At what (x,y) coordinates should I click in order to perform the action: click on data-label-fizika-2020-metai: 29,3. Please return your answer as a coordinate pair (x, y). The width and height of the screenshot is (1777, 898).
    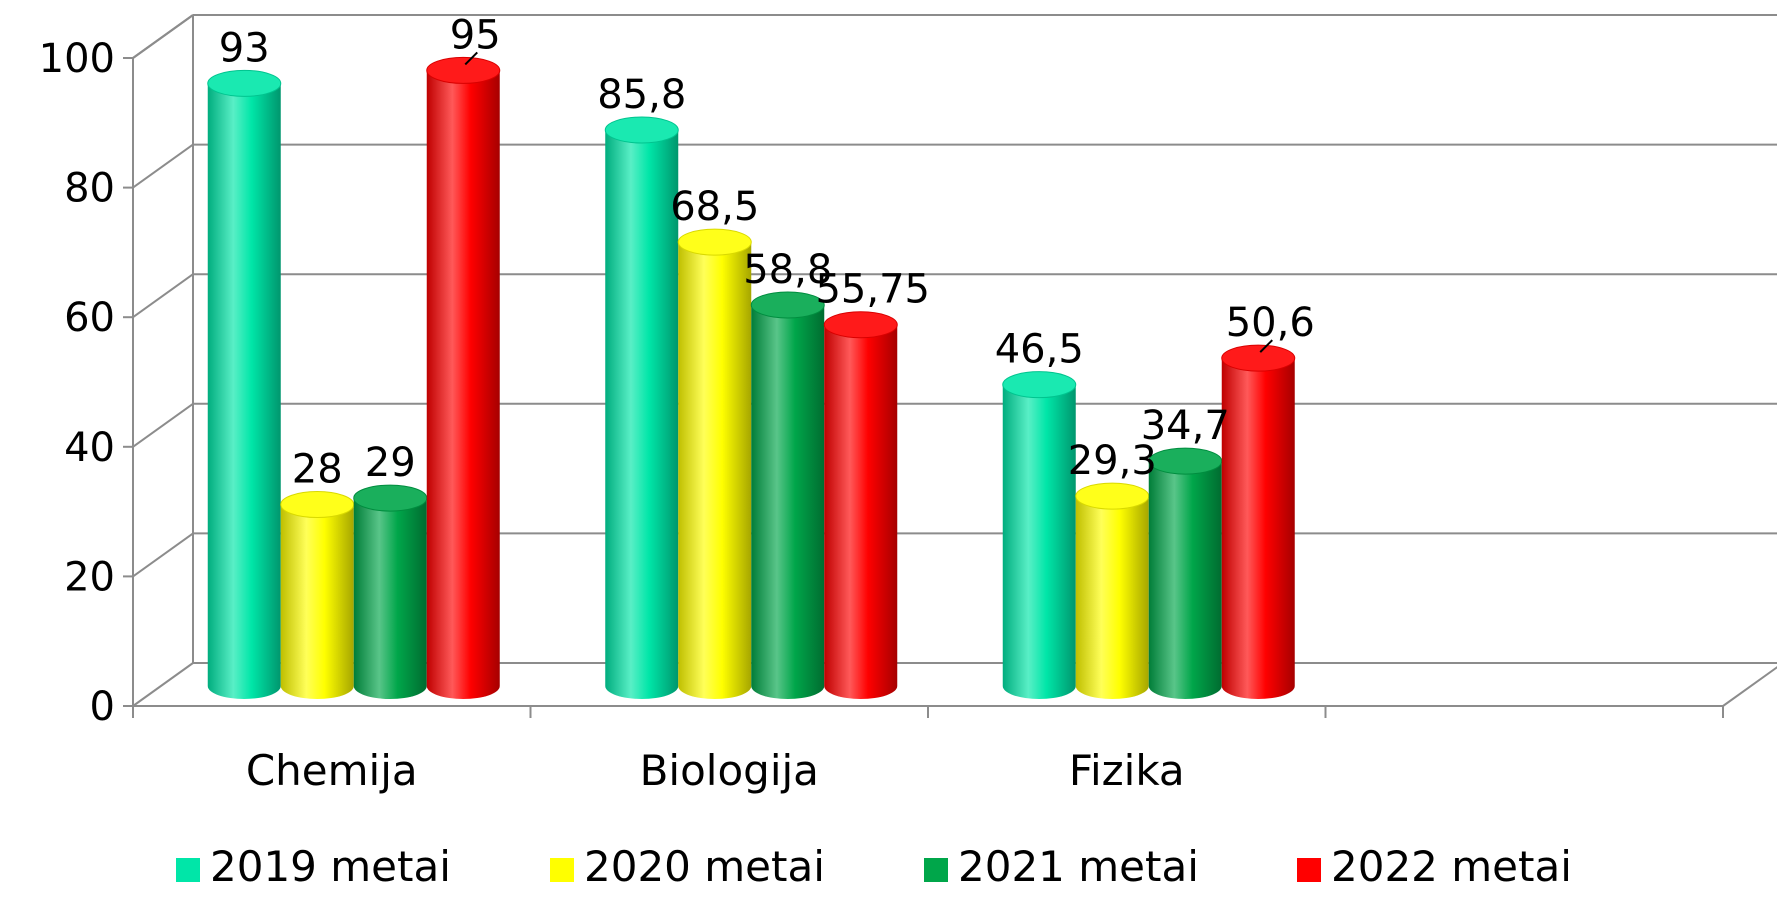
    Looking at the image, I should click on (1112, 461).